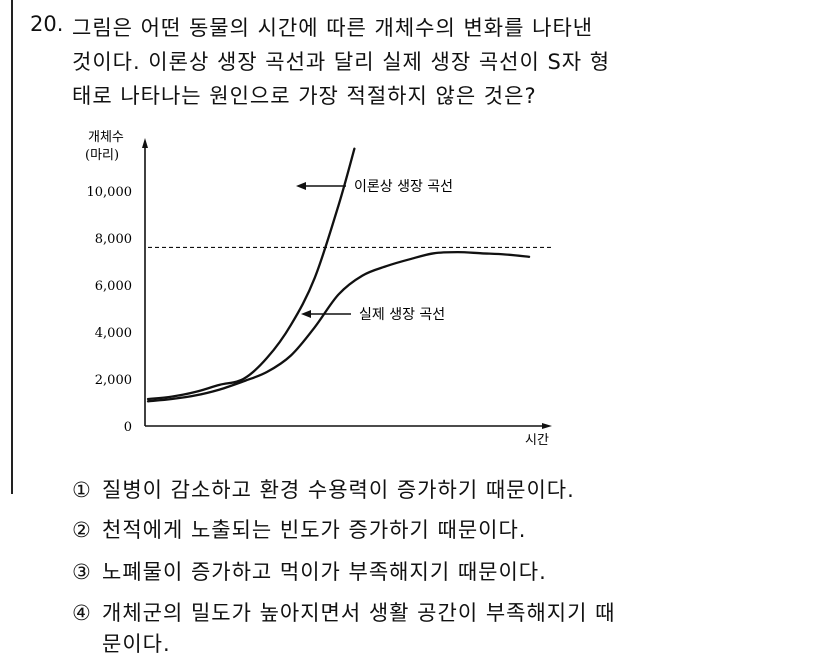 The width and height of the screenshot is (826, 658). Describe the element at coordinates (338, 490) in the screenshot. I see `choice-1-text: 질병이 감소하고 환경 수용력이 증가하기 때문이다.` at that location.